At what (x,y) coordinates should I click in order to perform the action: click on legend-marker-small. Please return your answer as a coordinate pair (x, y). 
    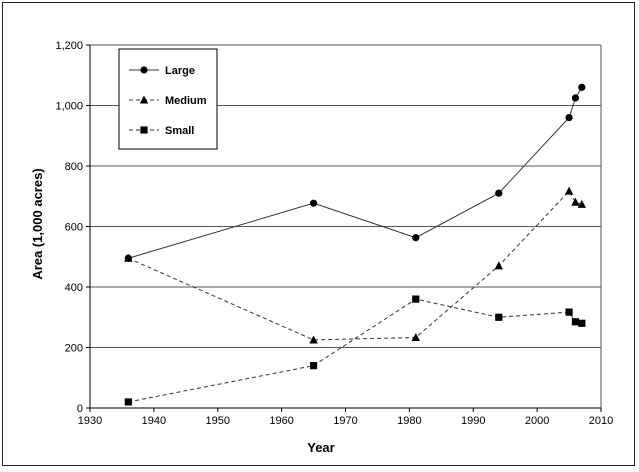
    Looking at the image, I should click on (144, 130).